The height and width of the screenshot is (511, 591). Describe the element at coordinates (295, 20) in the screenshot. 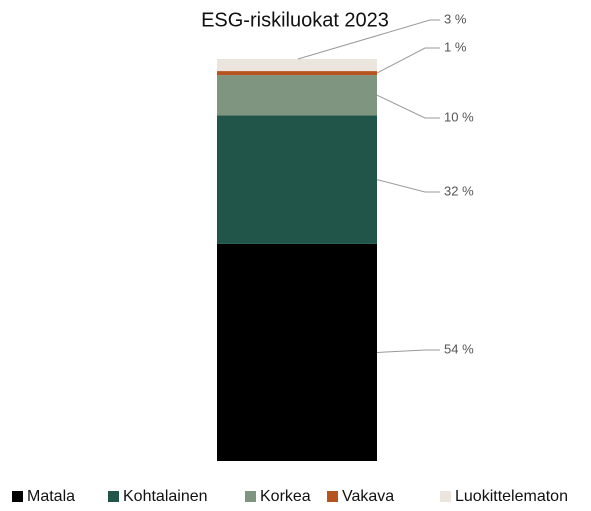

I see `chart-title: ESG-riskiluokat 2023` at that location.